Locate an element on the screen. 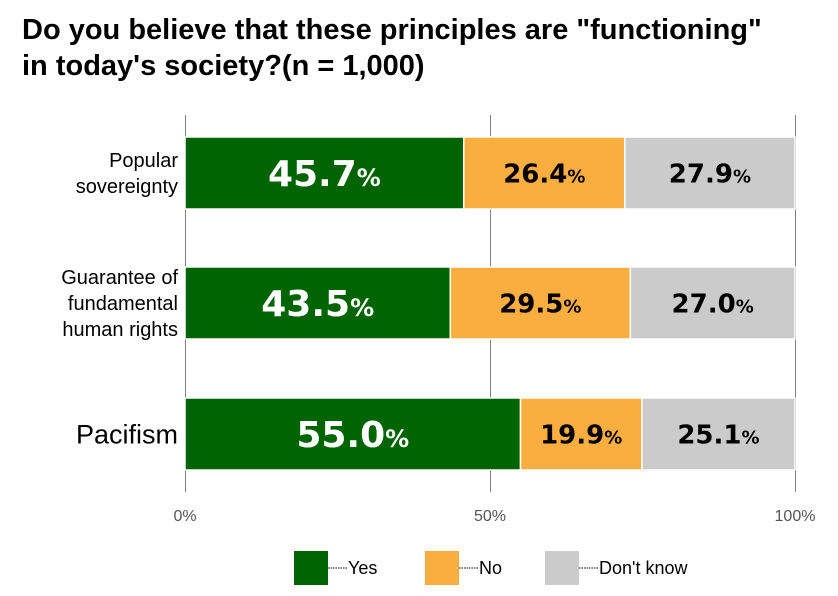 Image resolution: width=838 pixels, height=596 pixels. data-label-no-1: 26.4% is located at coordinates (544, 174).